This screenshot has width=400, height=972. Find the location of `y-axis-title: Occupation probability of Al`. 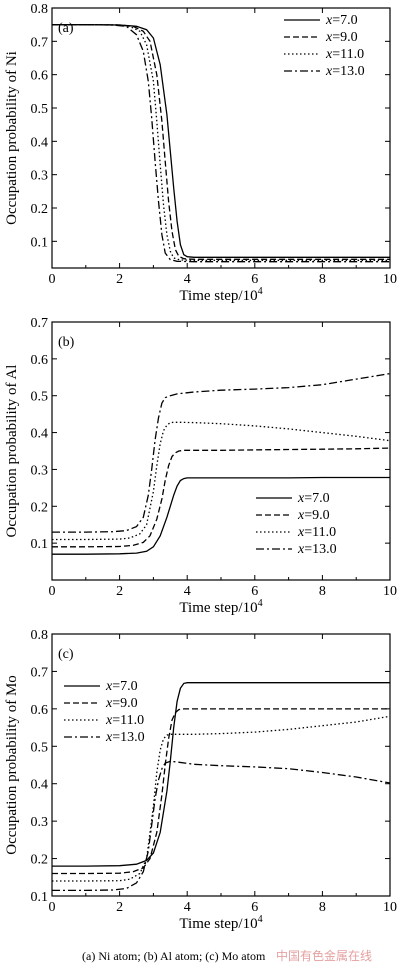

y-axis-title: Occupation probability of Al is located at coordinates (12, 451).